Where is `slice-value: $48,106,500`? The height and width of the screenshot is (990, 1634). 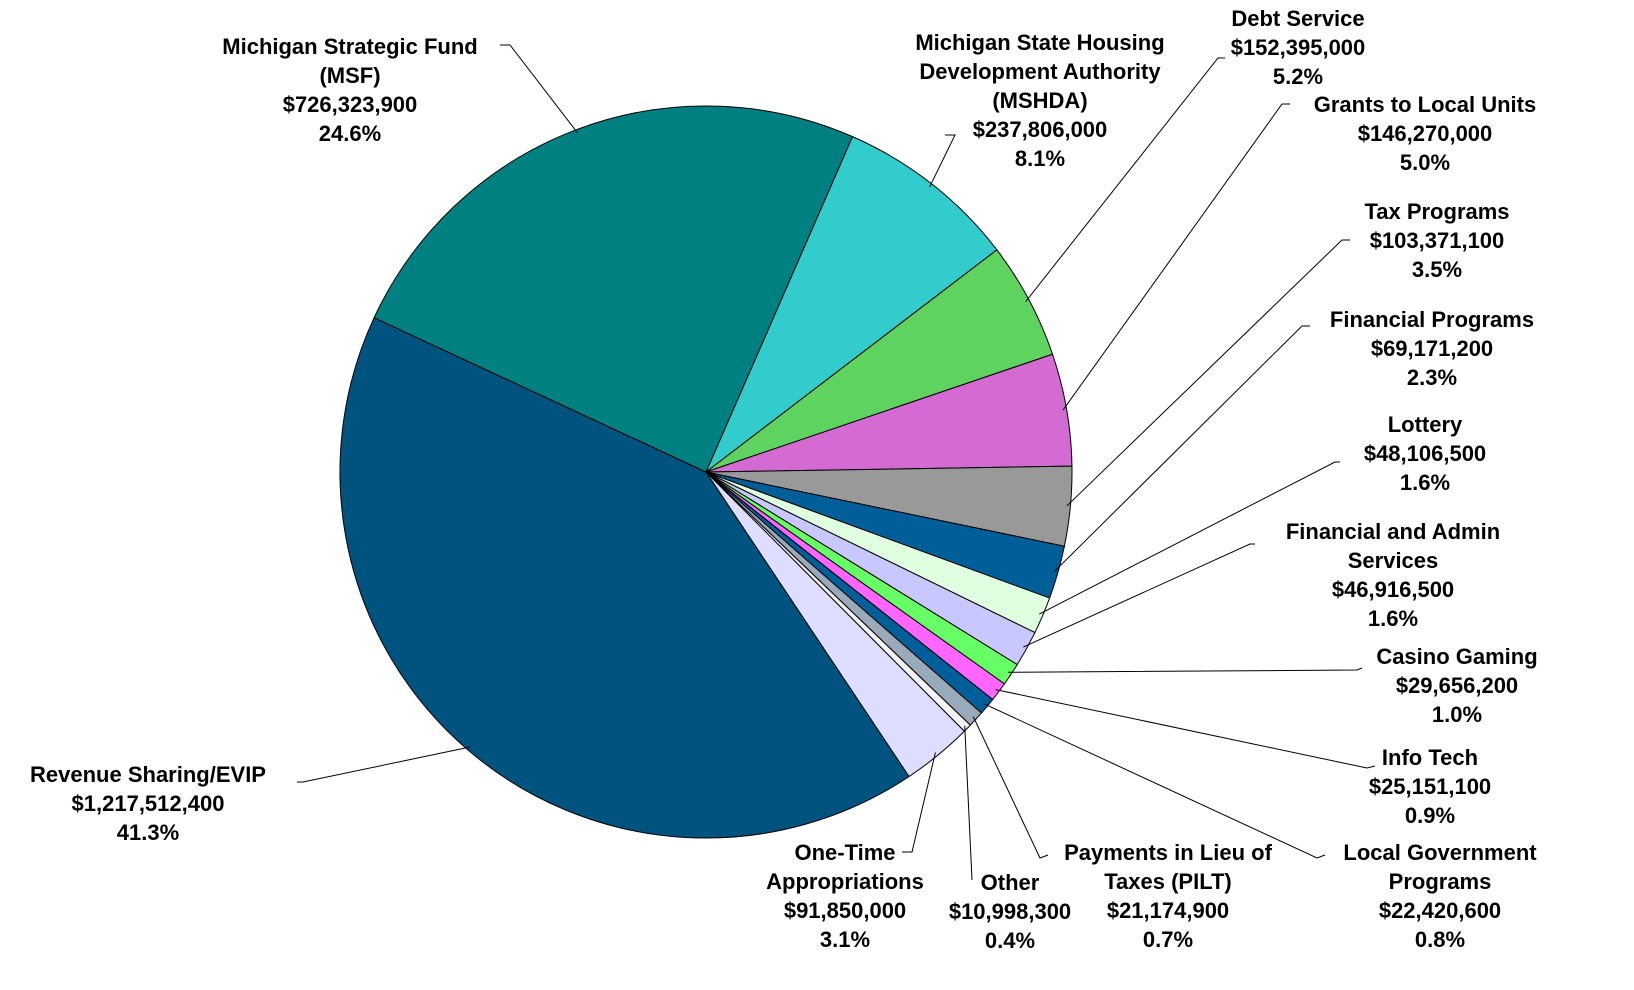
slice-value: $48,106,500 is located at coordinates (1425, 453).